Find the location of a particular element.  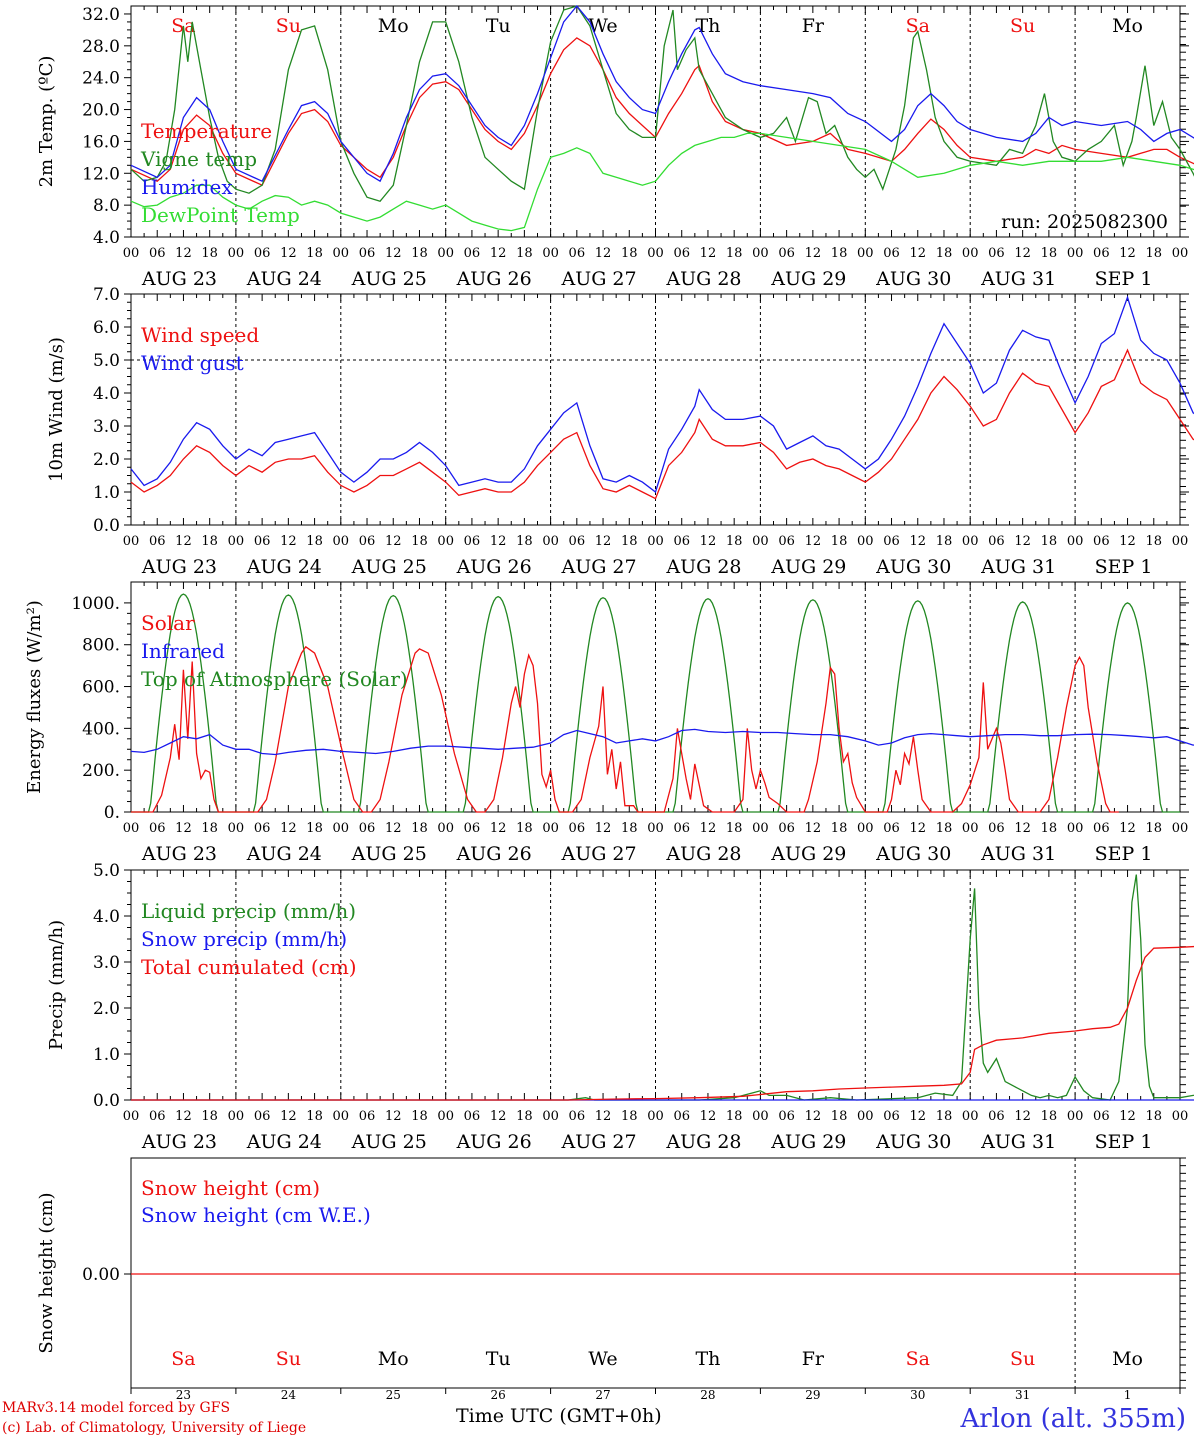

run-annotation: run: 2025082300 is located at coordinates (1084, 222).